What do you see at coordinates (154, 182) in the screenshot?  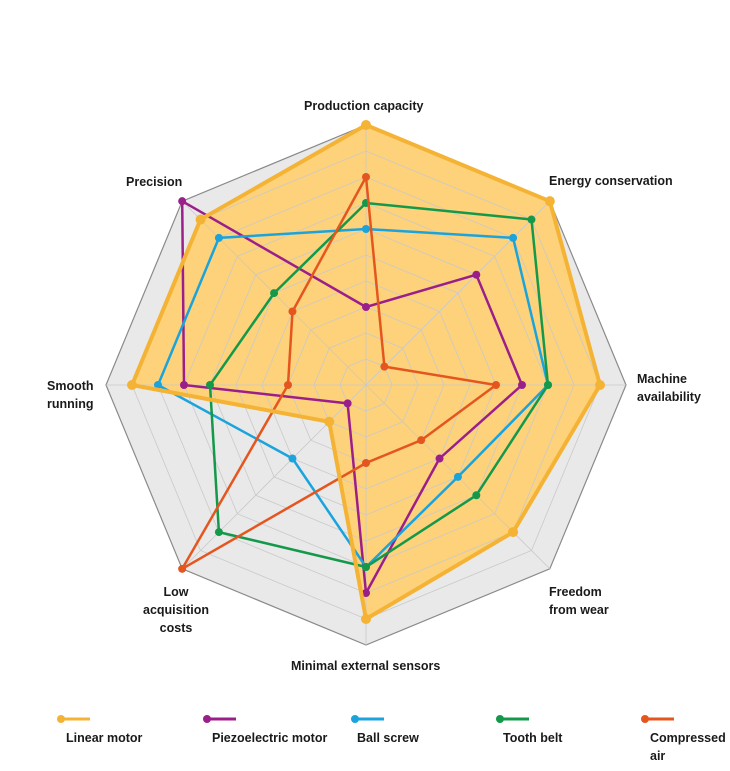 I see `axis-label-precision: Precision` at bounding box center [154, 182].